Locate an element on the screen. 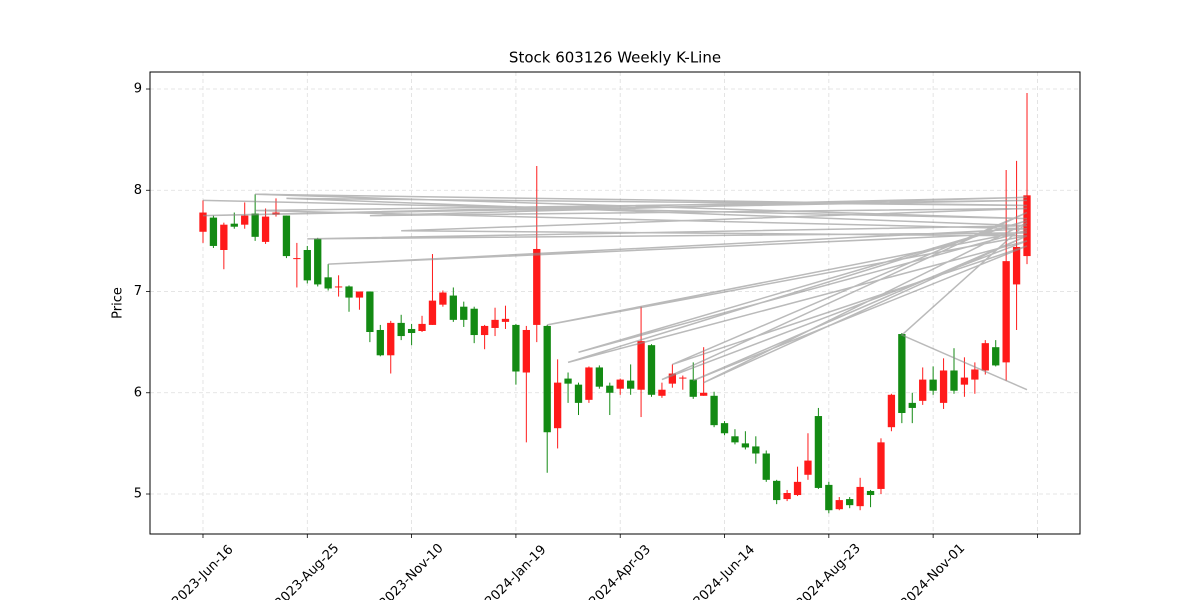  x-tick-label: 2023-Nov-10 is located at coordinates (412, 570).